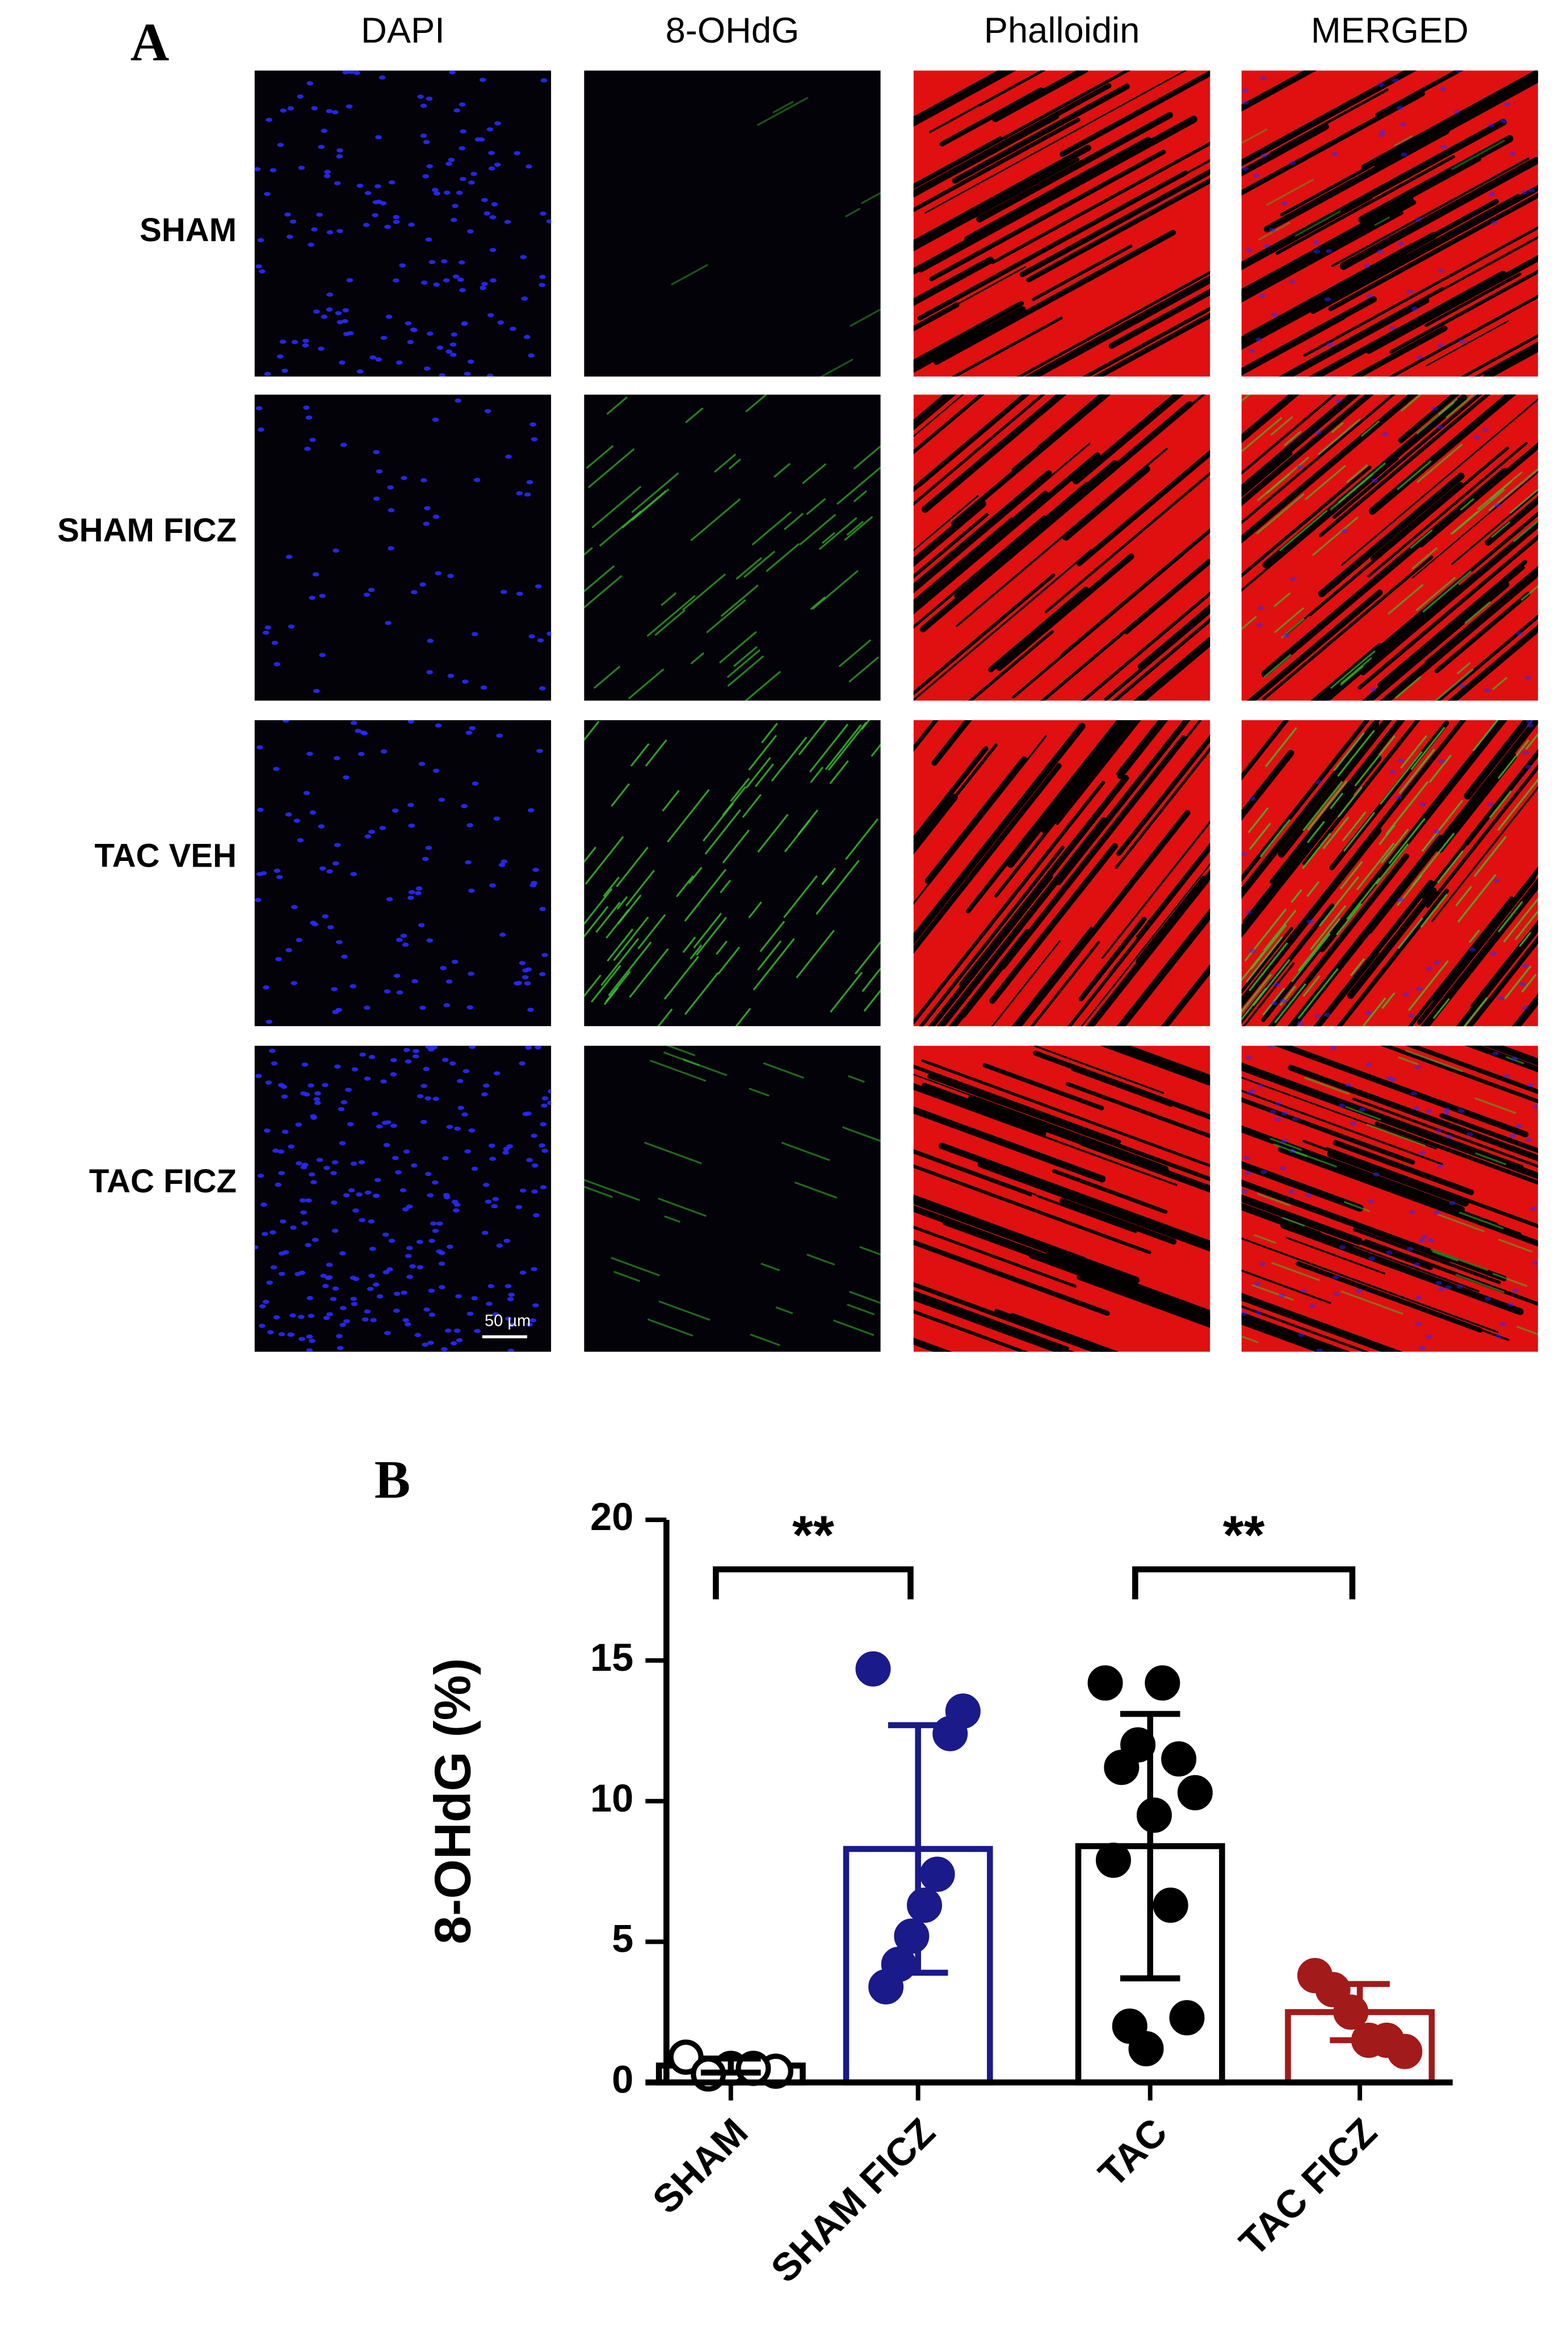 The image size is (1568, 2345). I want to click on data-point, so click(1187, 2018).